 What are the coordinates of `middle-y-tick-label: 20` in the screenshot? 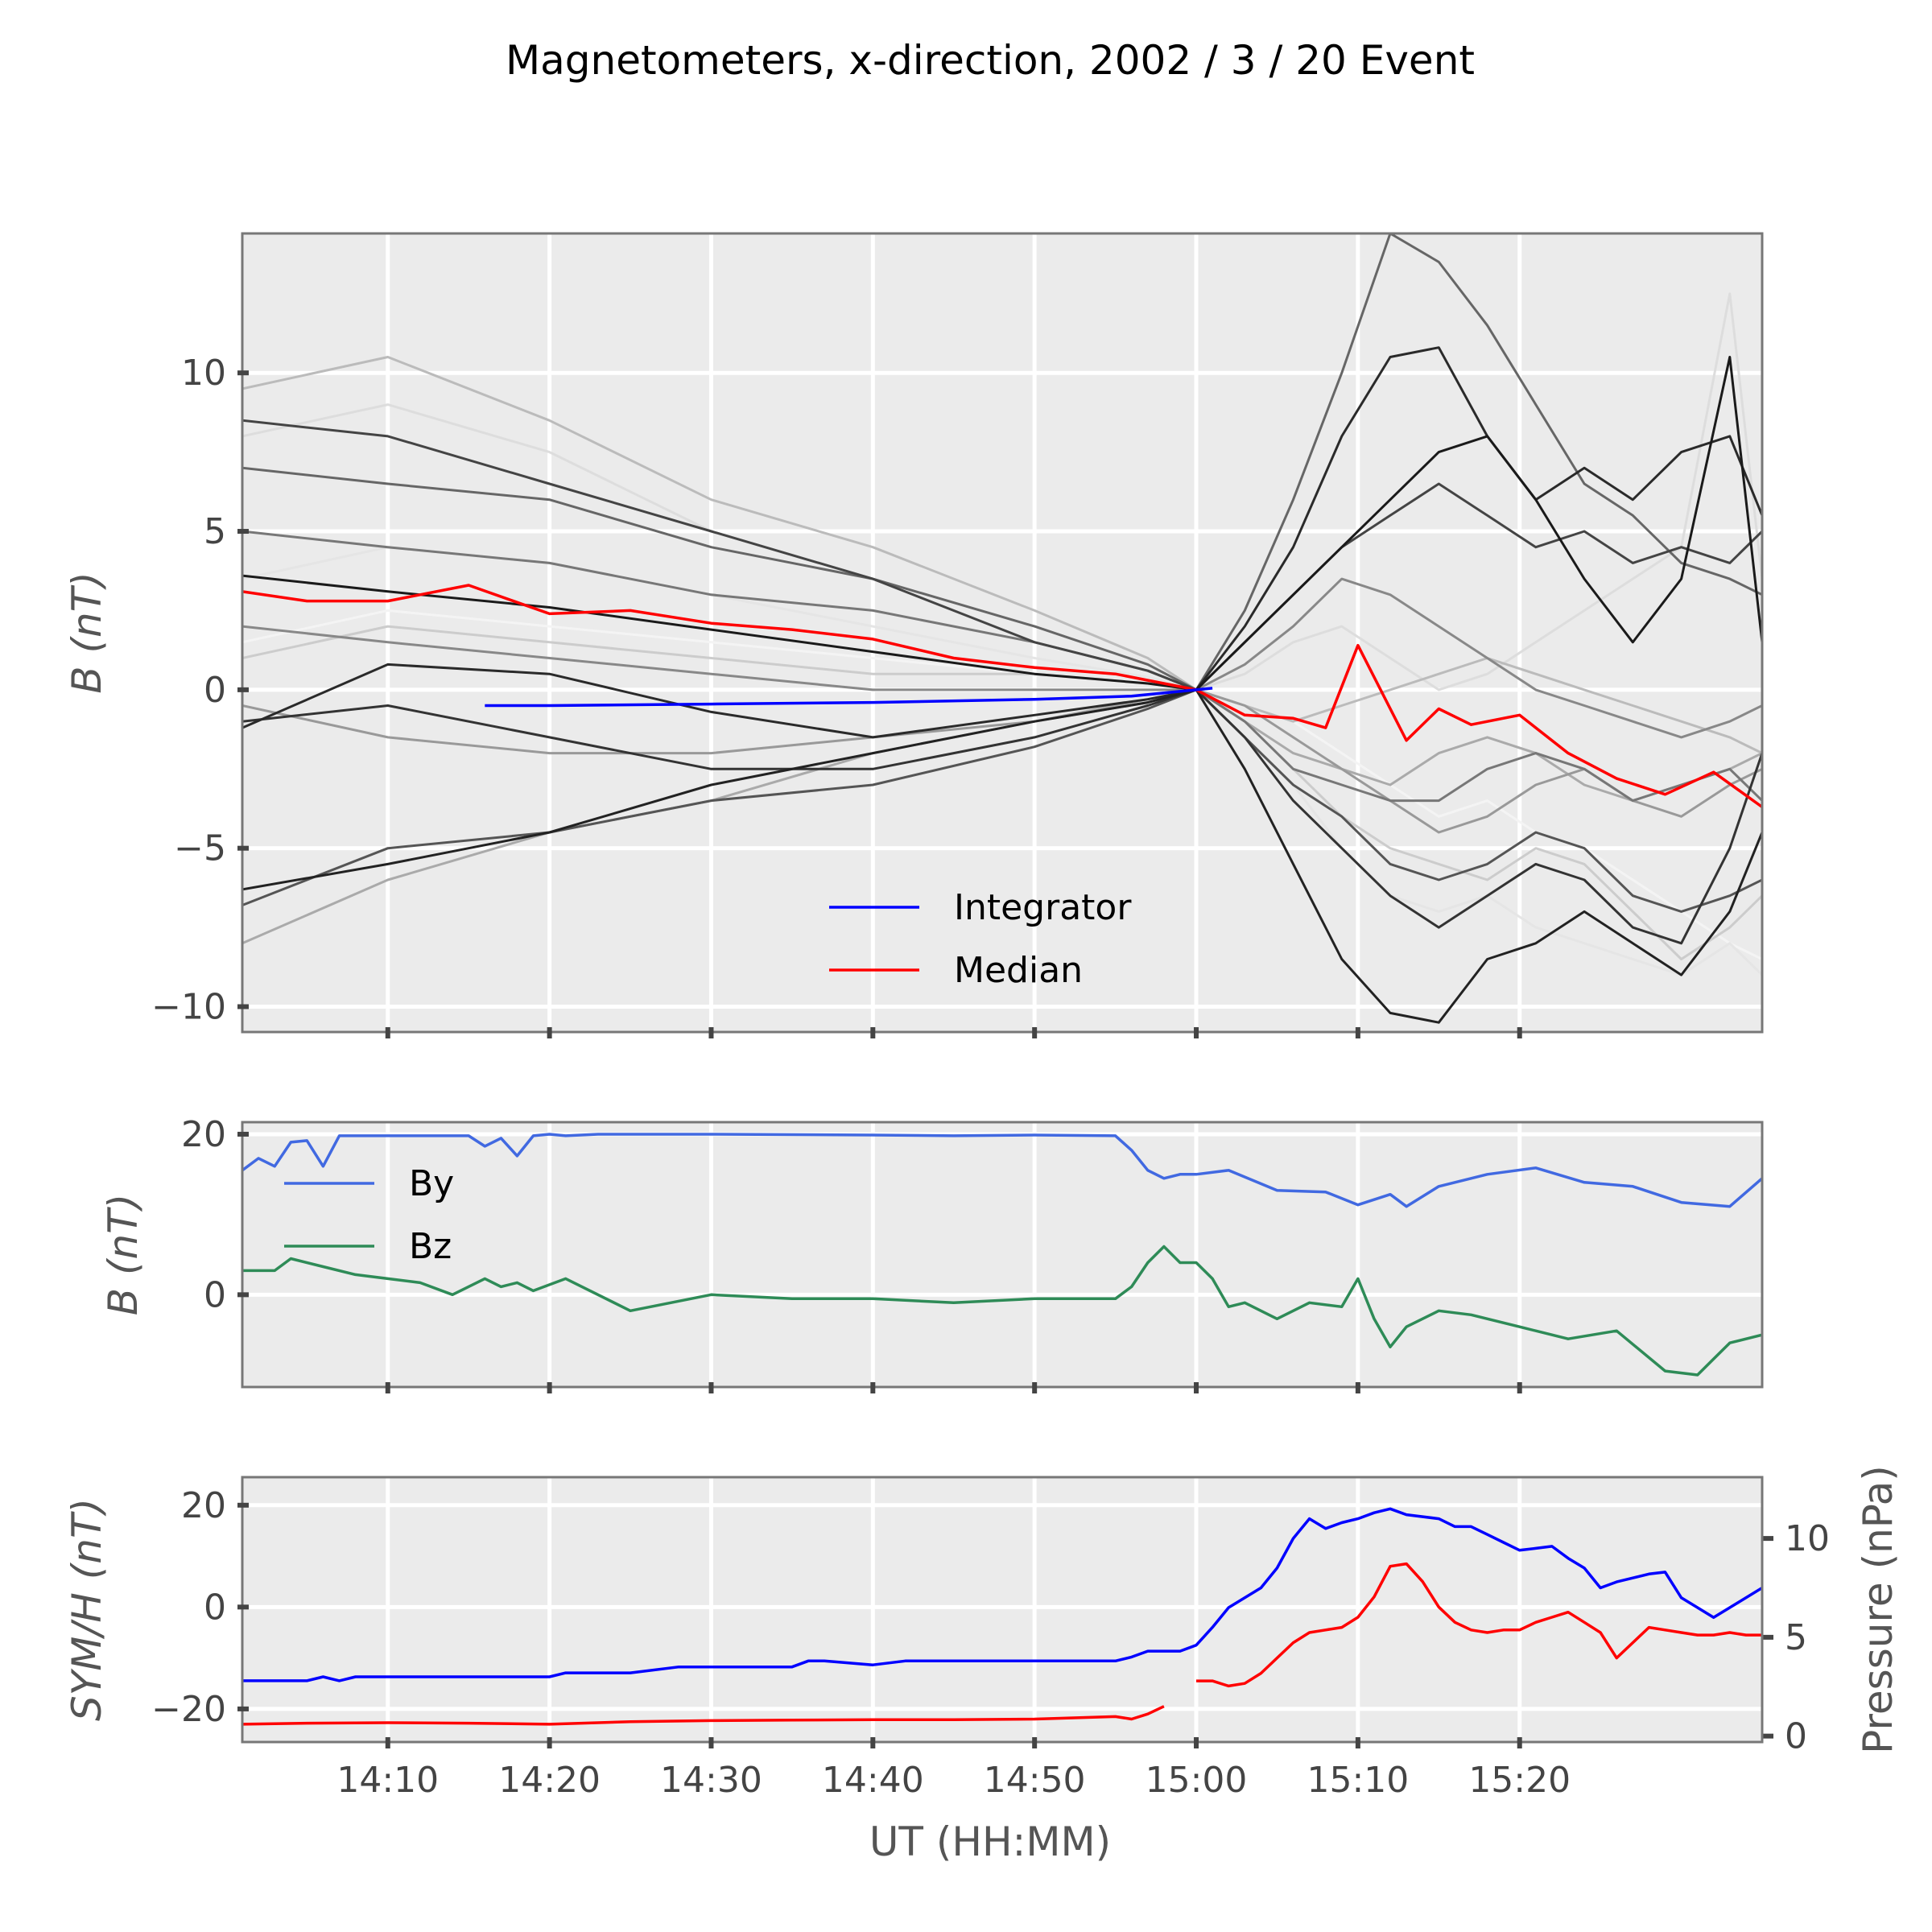 It's located at (203, 1134).